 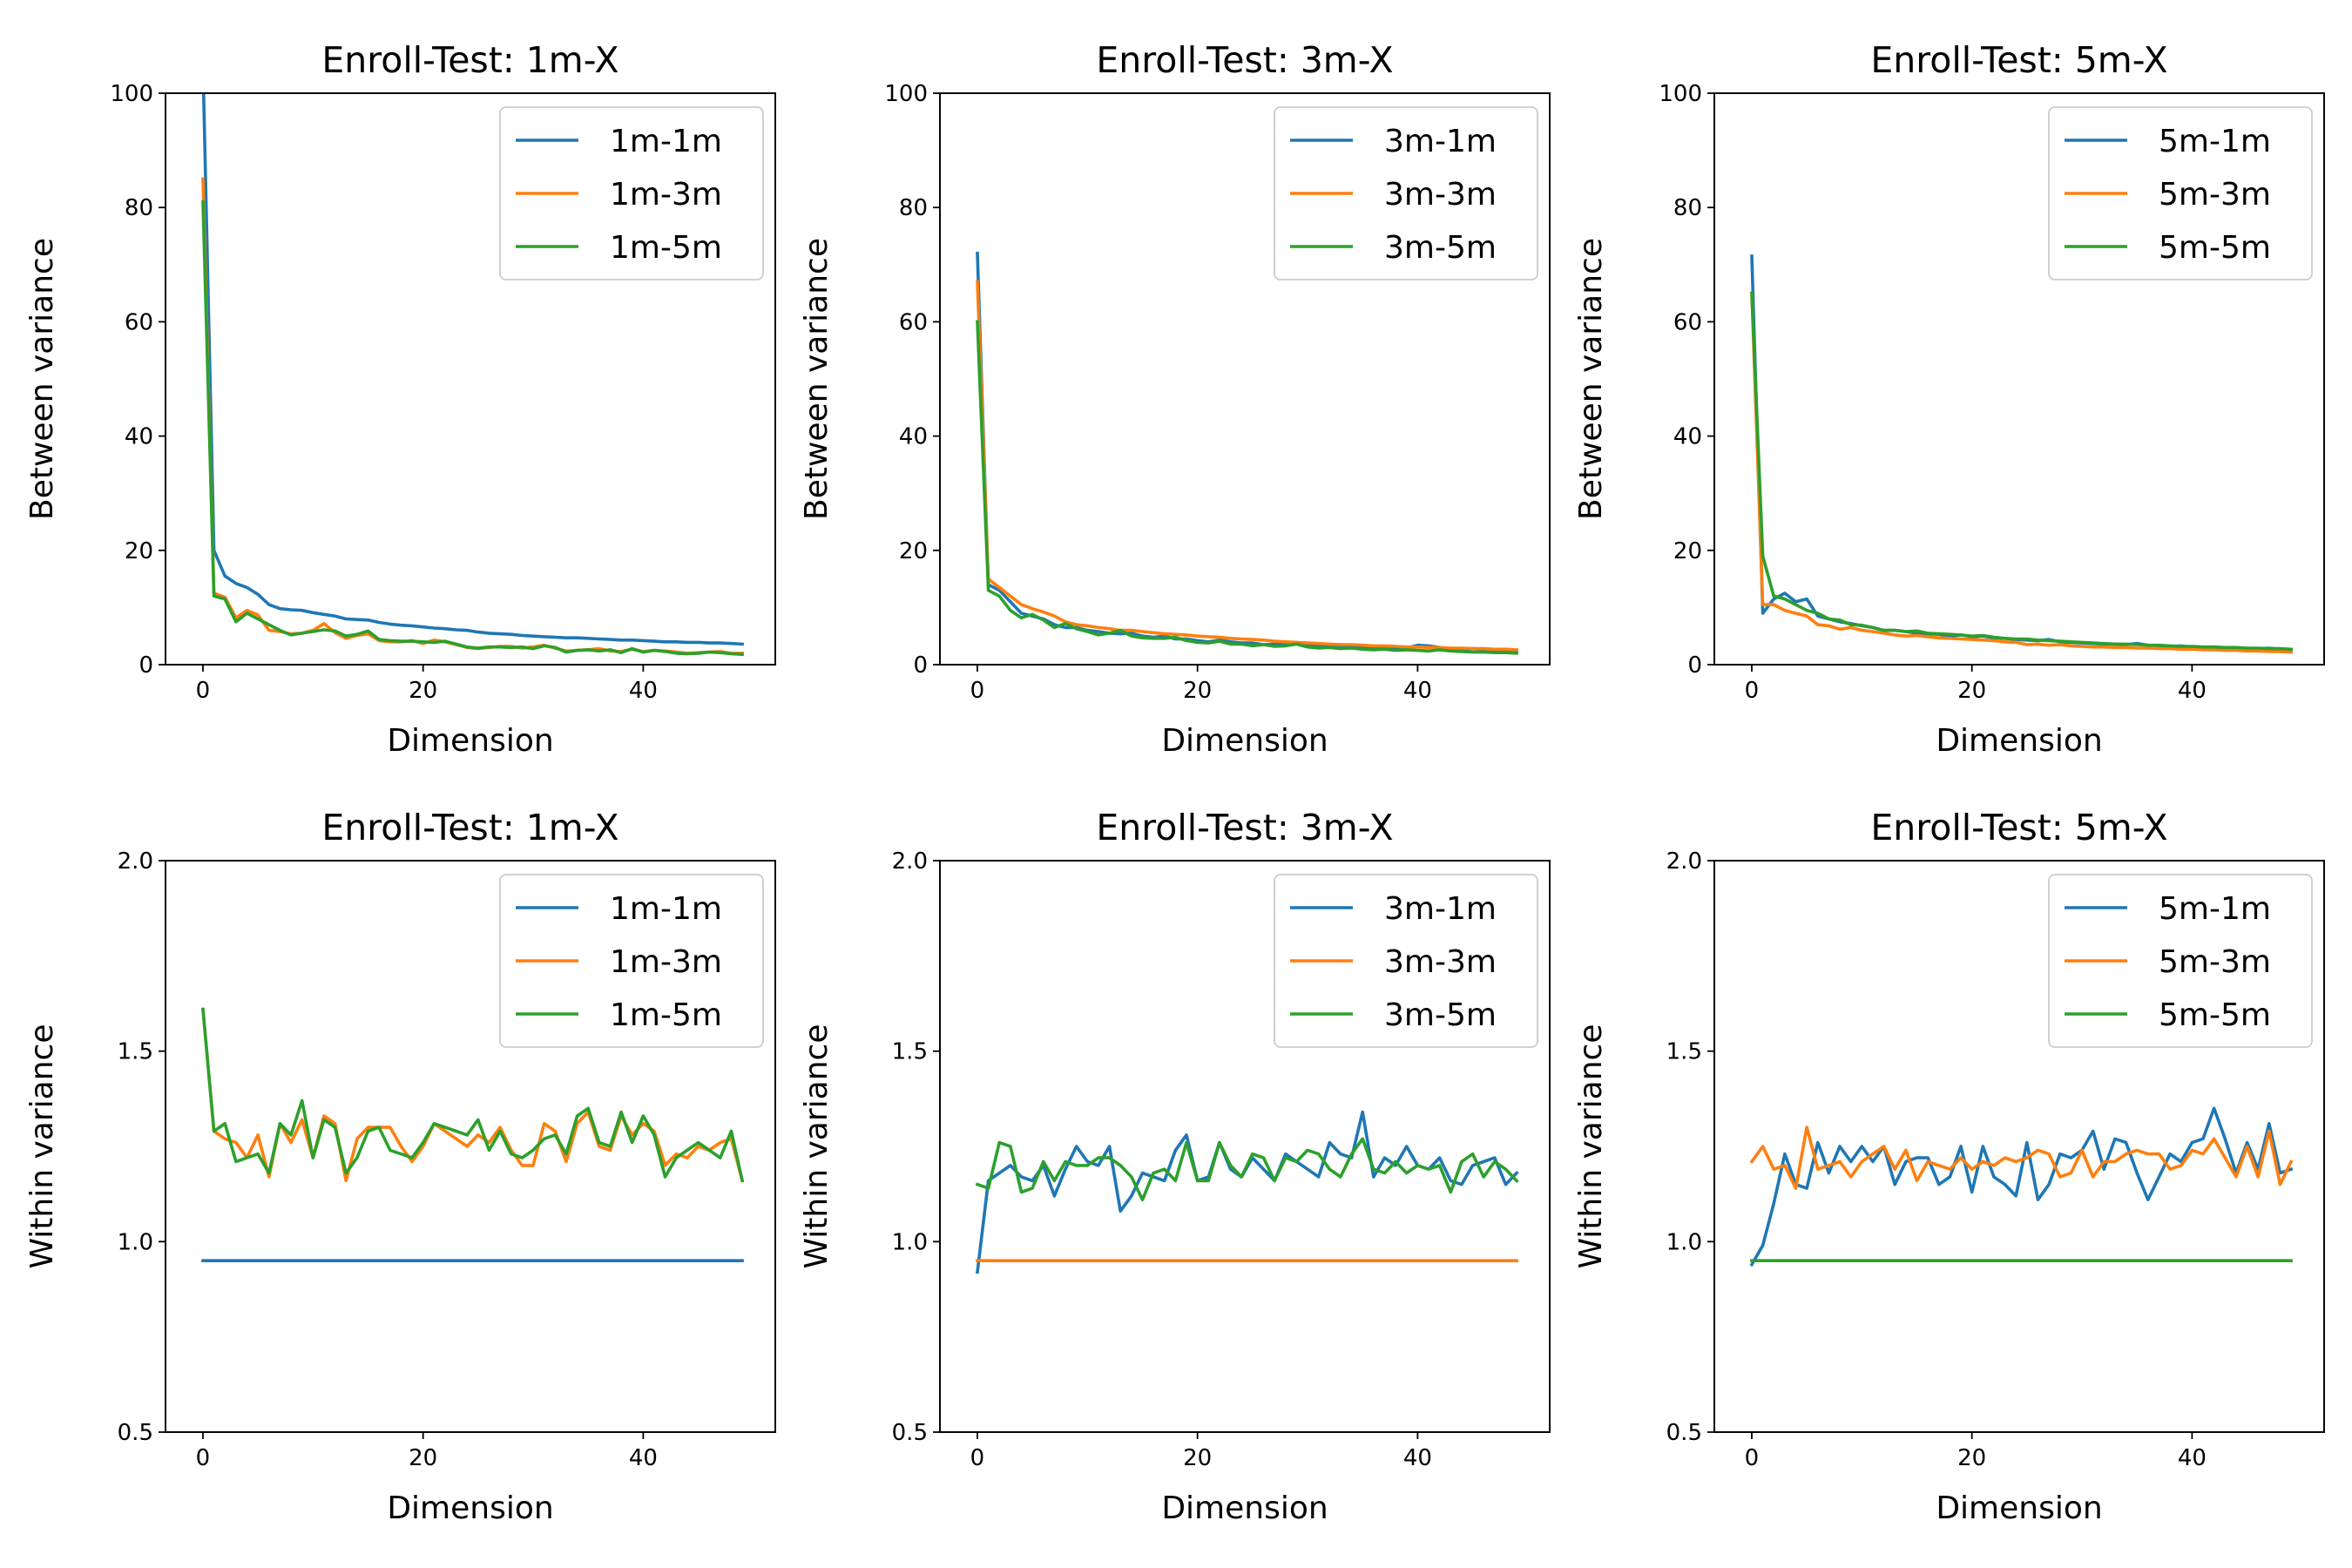 What do you see at coordinates (2021, 471) in the screenshot?
I see `series-line-5m-5m` at bounding box center [2021, 471].